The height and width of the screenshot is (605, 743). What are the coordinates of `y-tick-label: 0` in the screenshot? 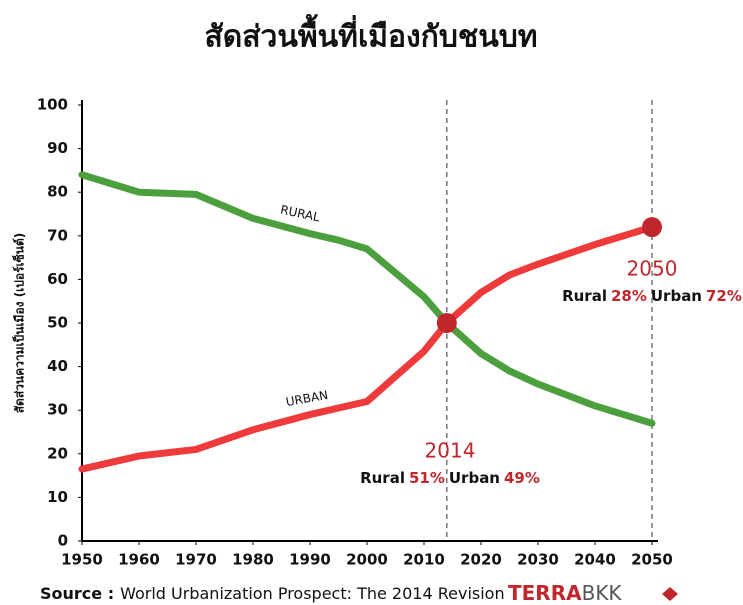 It's located at (63, 541).